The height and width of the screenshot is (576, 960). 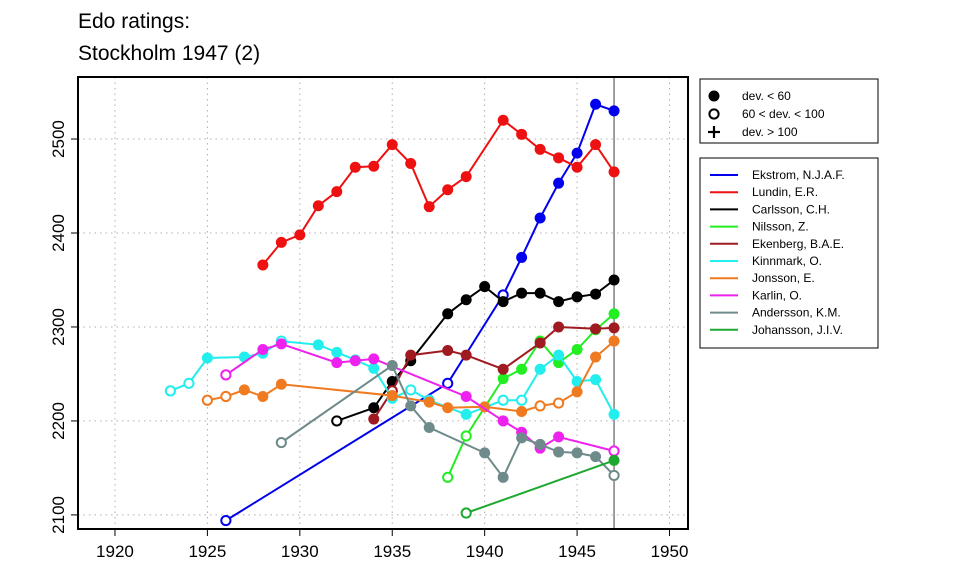 What do you see at coordinates (58, 233) in the screenshot?
I see `y-tick-label: 2400` at bounding box center [58, 233].